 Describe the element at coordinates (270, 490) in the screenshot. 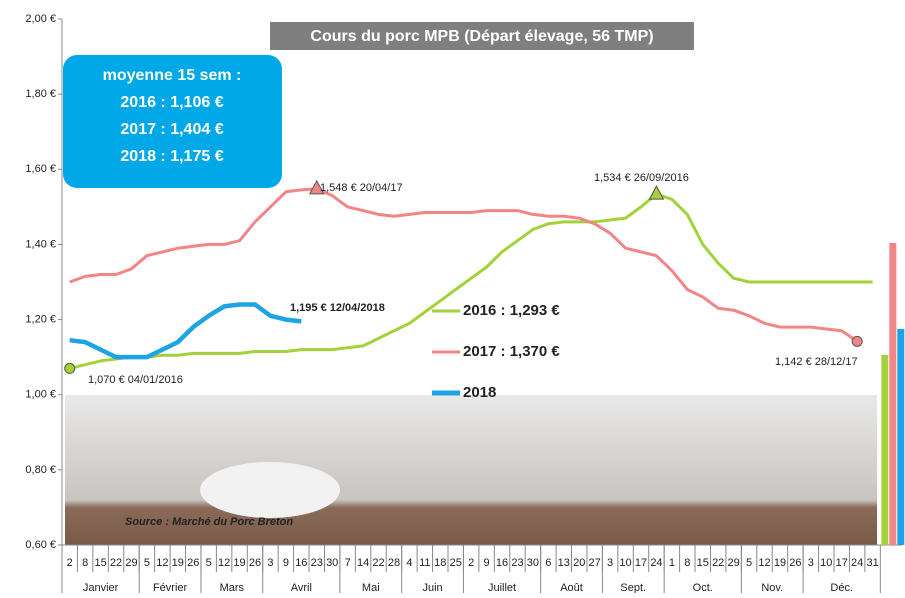

I see `photo-figure` at that location.